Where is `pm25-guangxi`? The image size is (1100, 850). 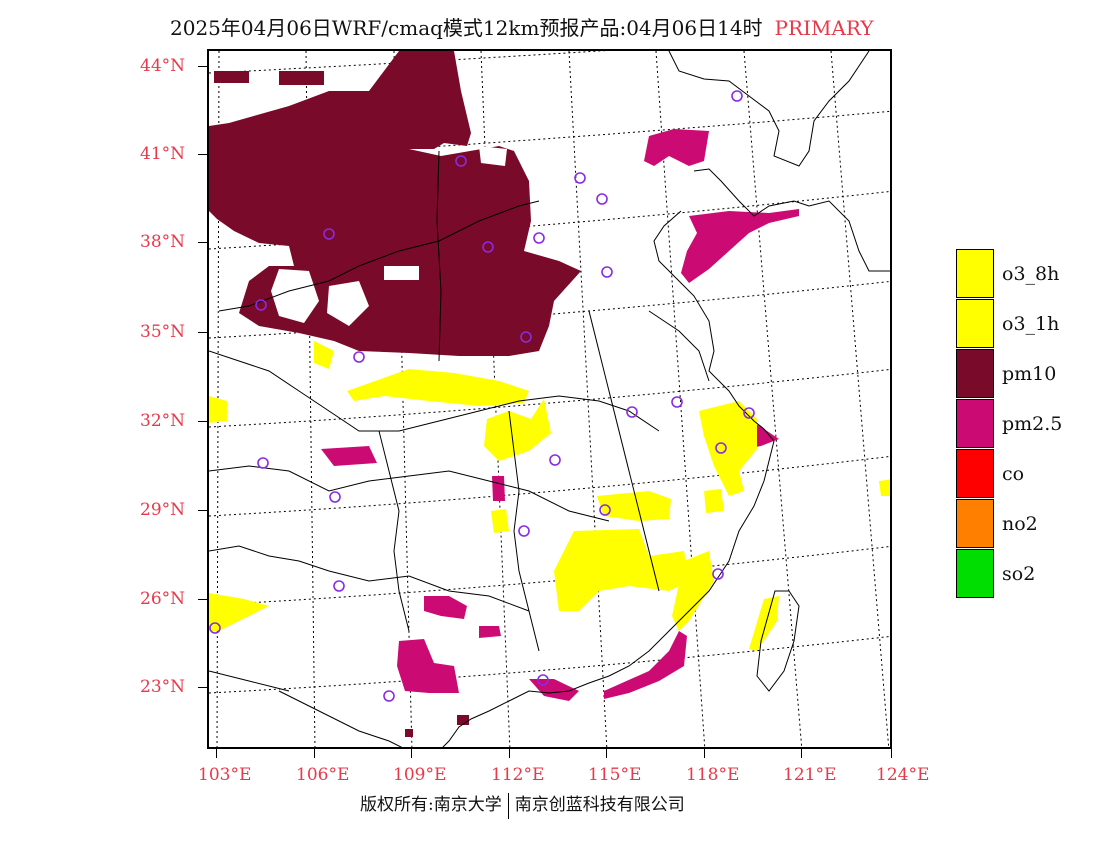 pm25-guangxi is located at coordinates (428, 666).